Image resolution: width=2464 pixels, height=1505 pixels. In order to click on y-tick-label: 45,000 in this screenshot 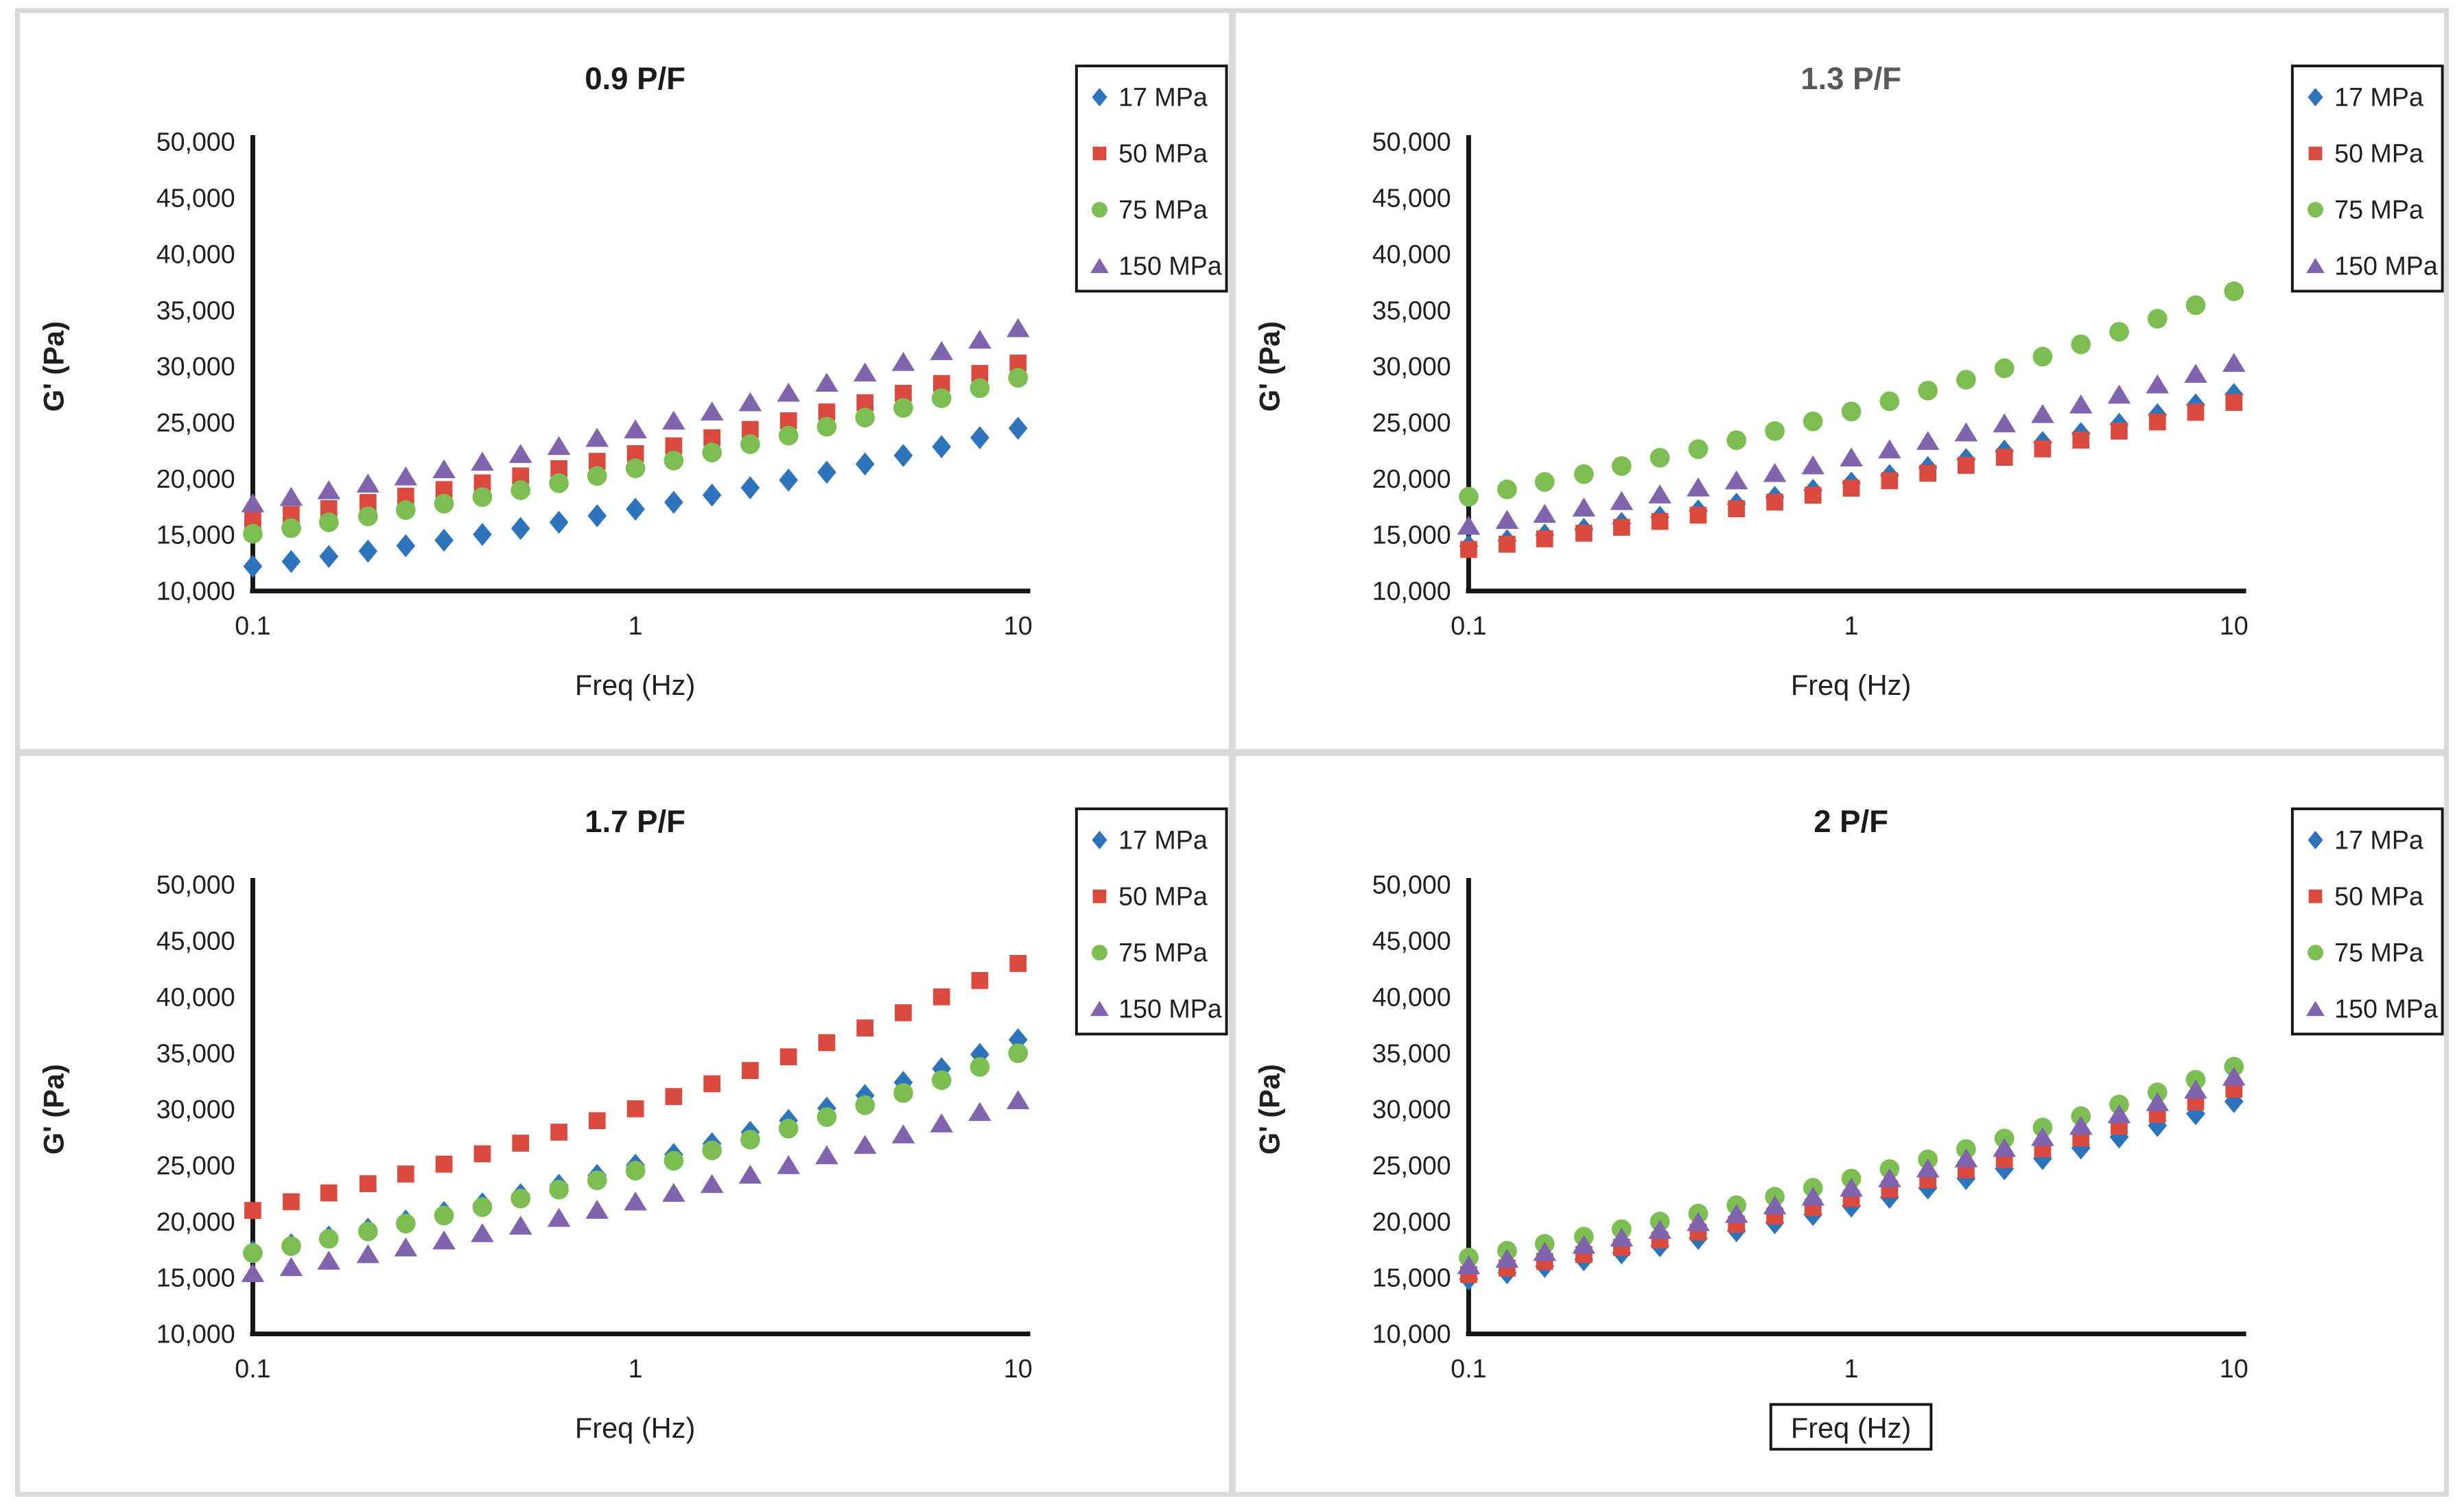, I will do `click(195, 198)`.